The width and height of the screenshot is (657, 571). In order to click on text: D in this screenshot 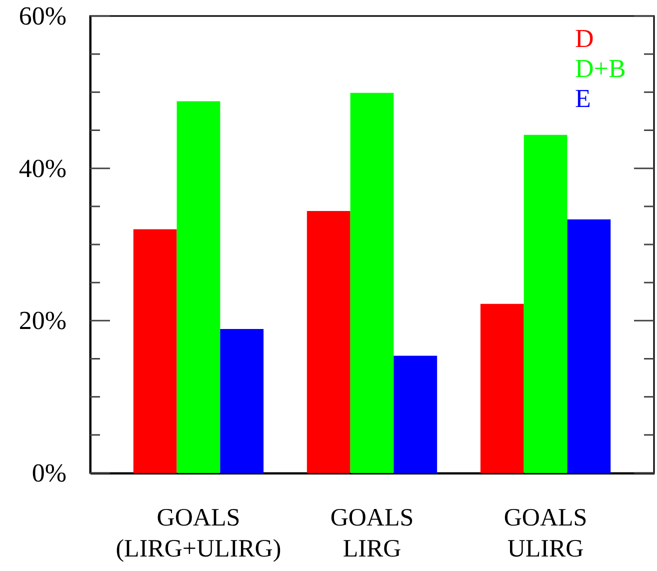, I will do `click(584, 38)`.